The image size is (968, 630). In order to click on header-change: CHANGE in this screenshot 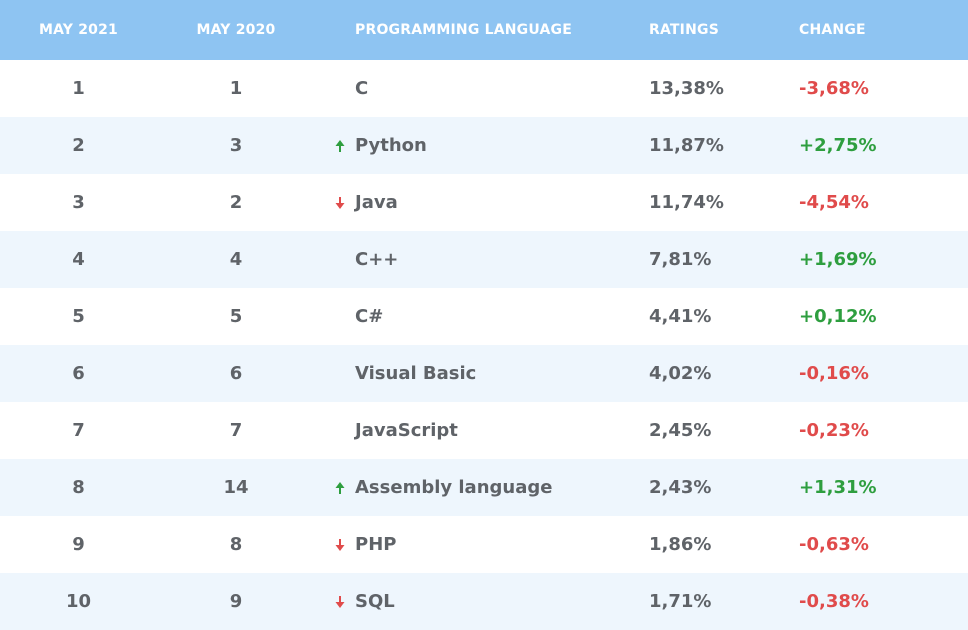, I will do `click(832, 30)`.